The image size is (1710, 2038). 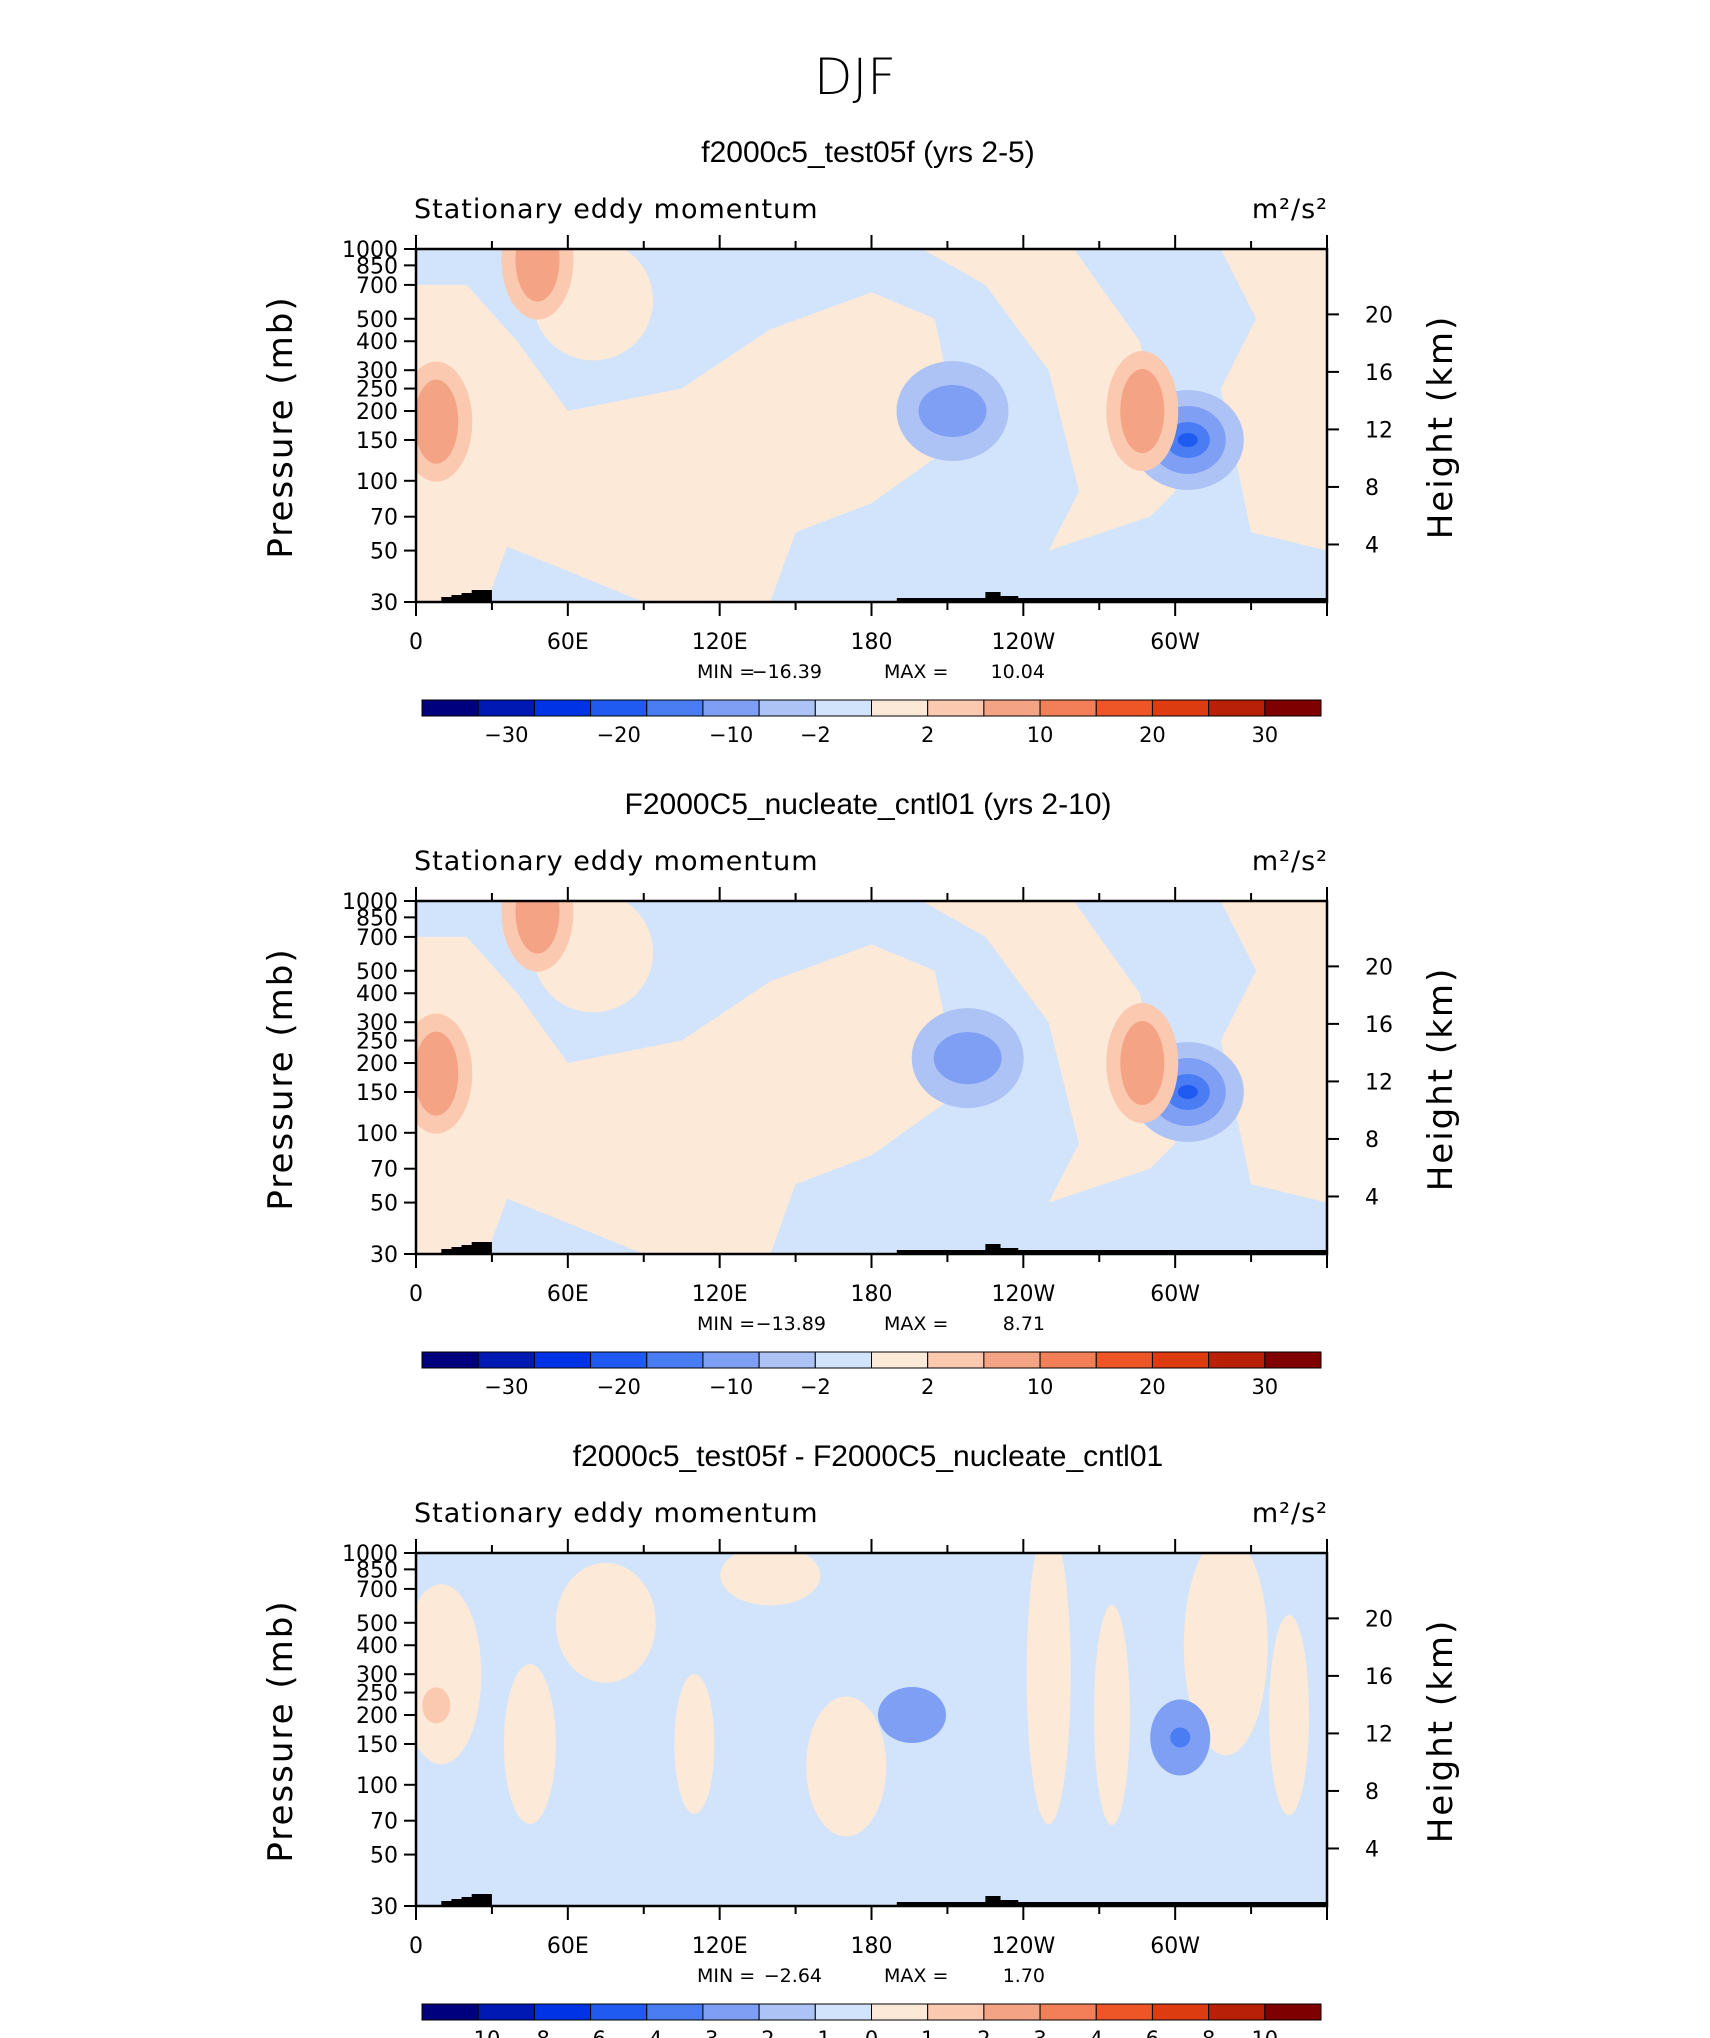 I want to click on contour-blue-core, so click(x=1187, y=439).